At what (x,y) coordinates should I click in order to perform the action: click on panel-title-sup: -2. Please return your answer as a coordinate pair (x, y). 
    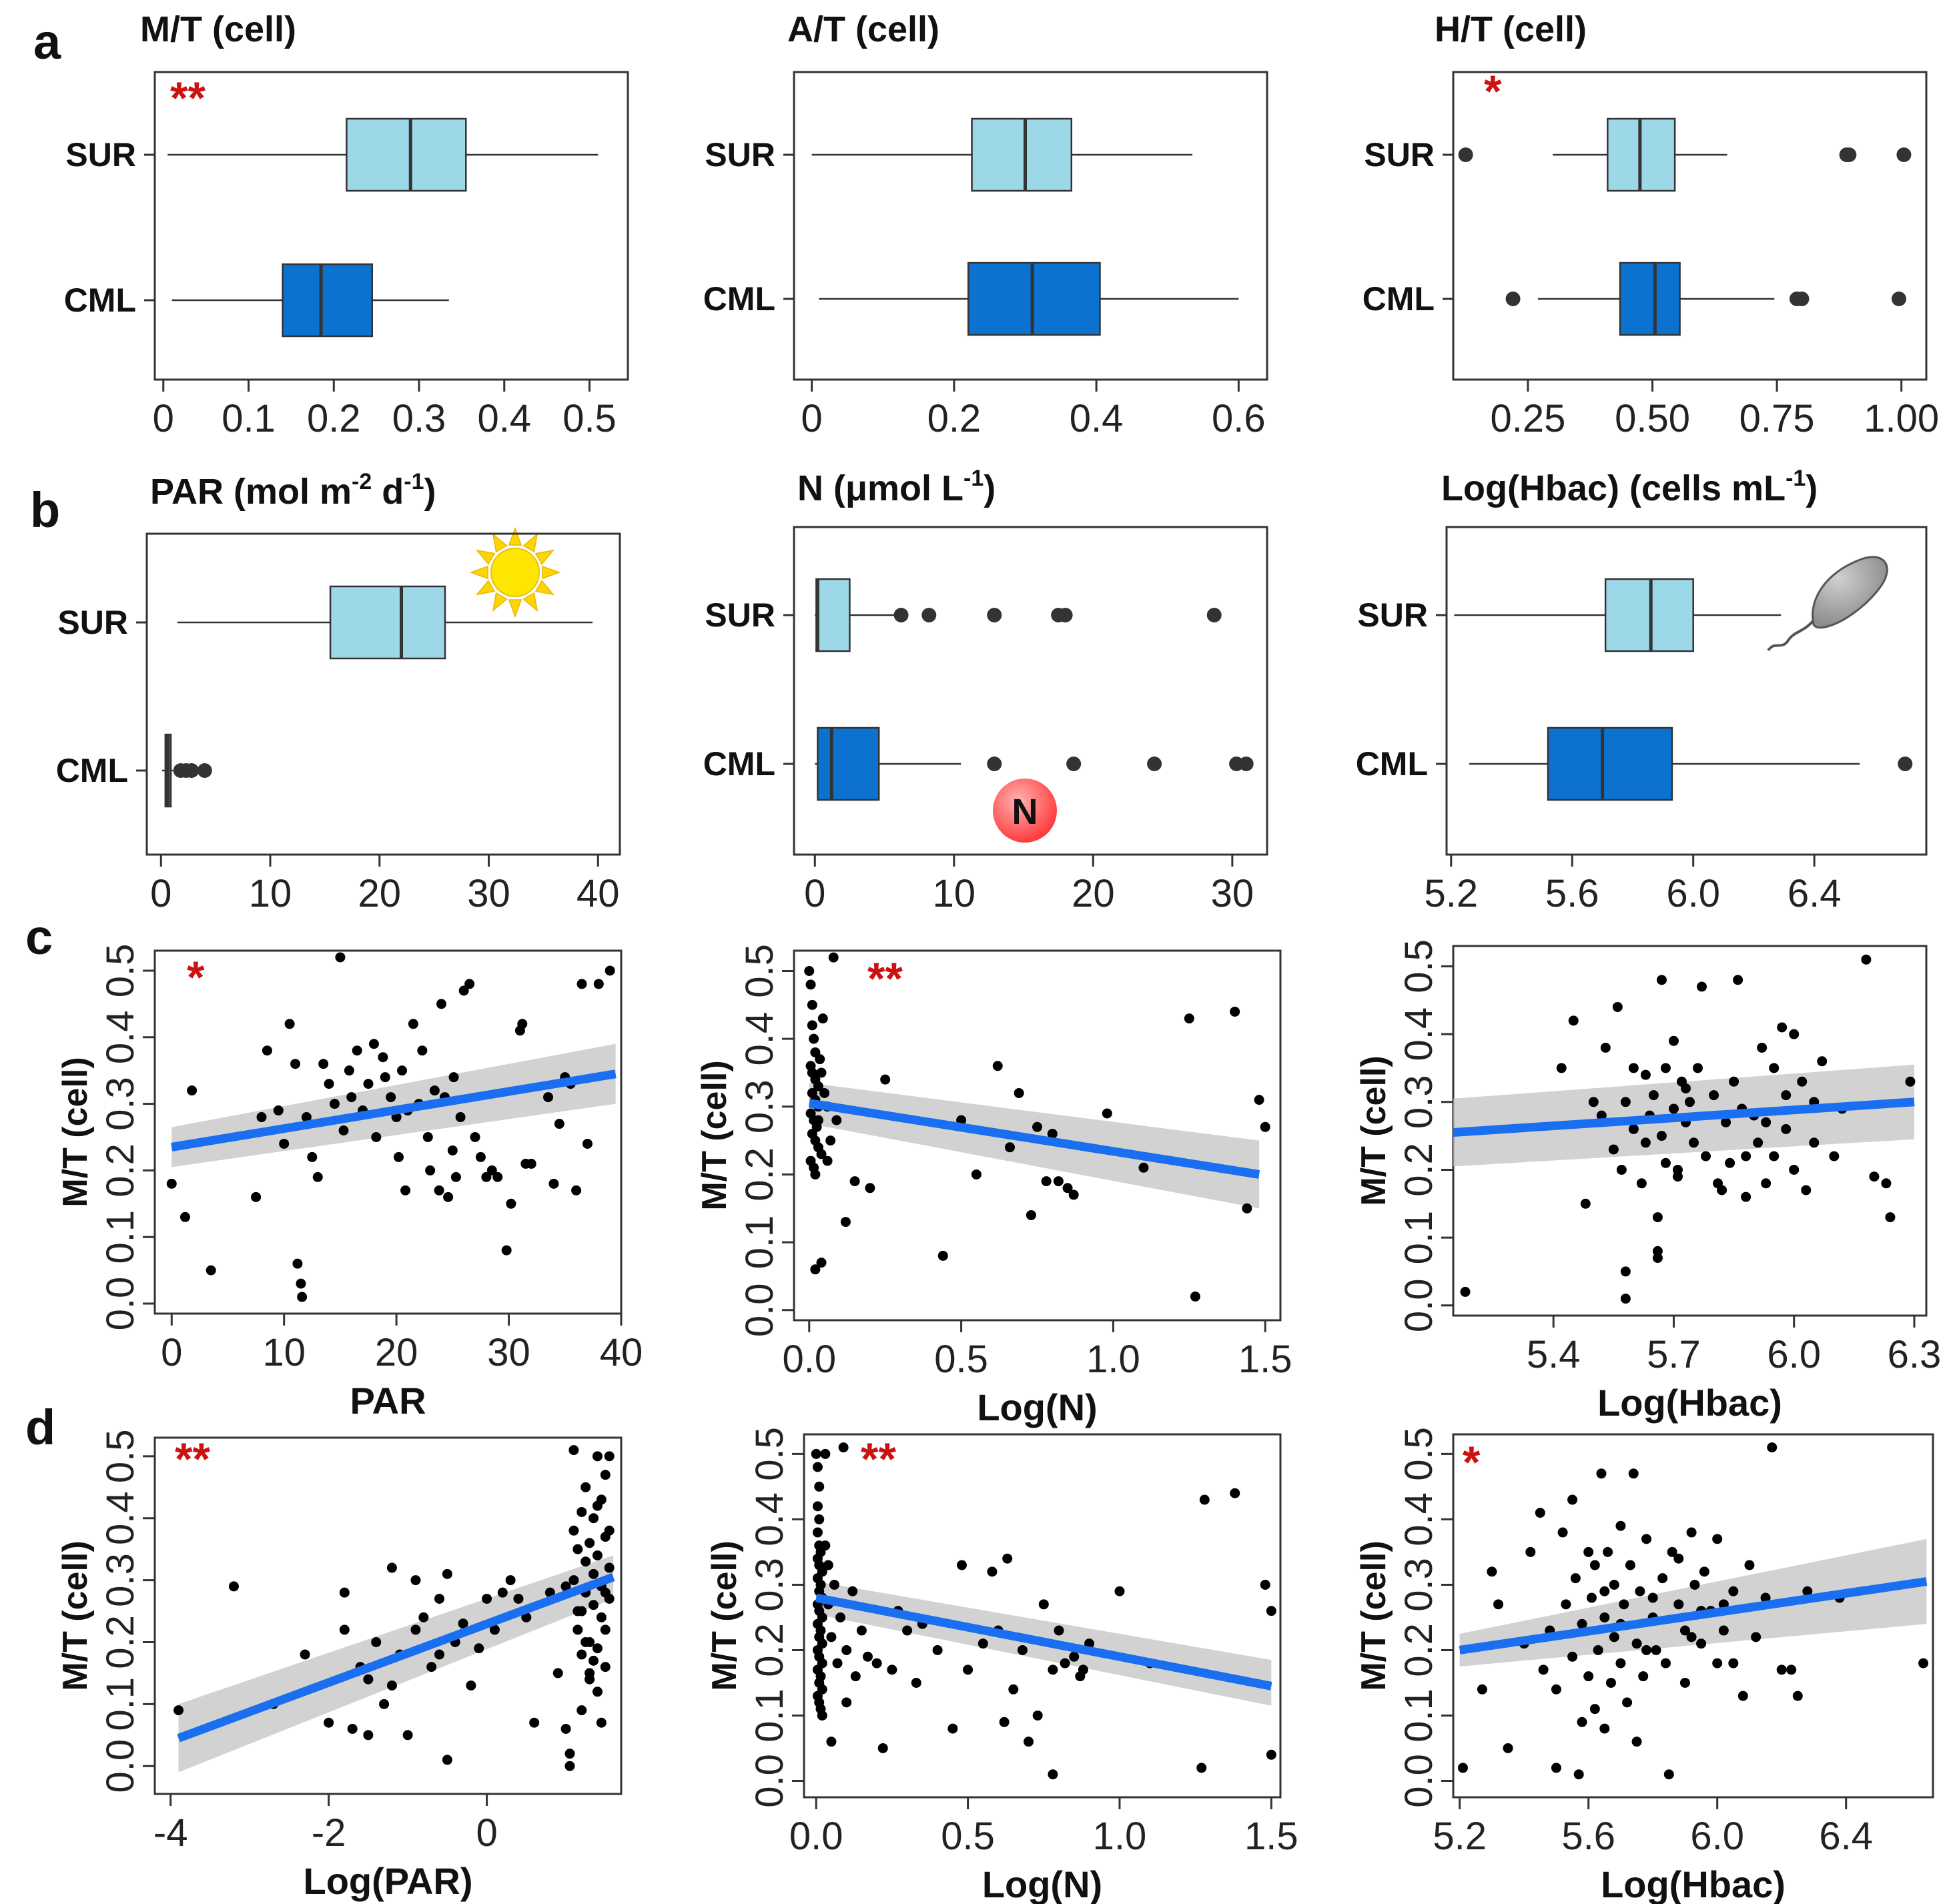
    Looking at the image, I should click on (362, 481).